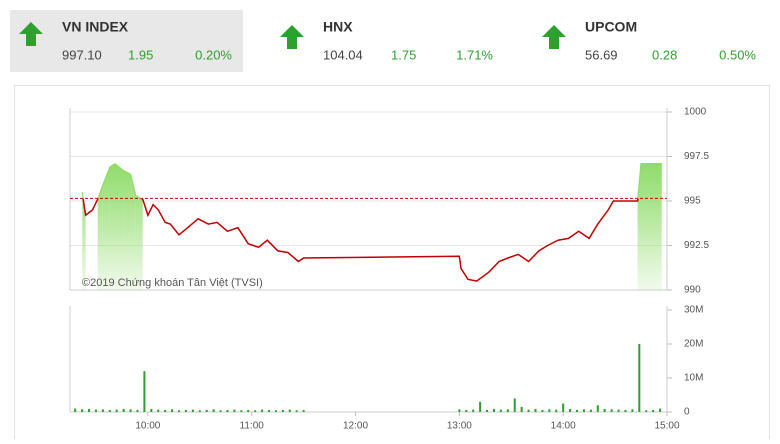 This screenshot has height=444, width=780. Describe the element at coordinates (95, 27) in the screenshot. I see `index-name: VN INDEX` at that location.